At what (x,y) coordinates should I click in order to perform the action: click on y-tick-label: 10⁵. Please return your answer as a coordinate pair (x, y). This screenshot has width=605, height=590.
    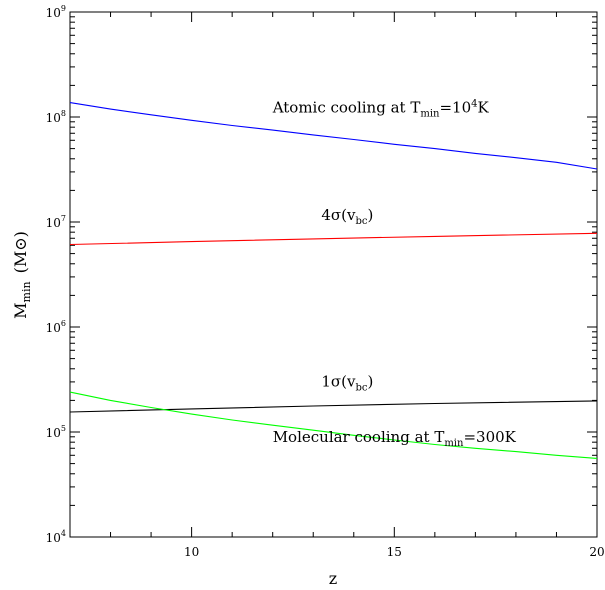
    Looking at the image, I should click on (56, 432).